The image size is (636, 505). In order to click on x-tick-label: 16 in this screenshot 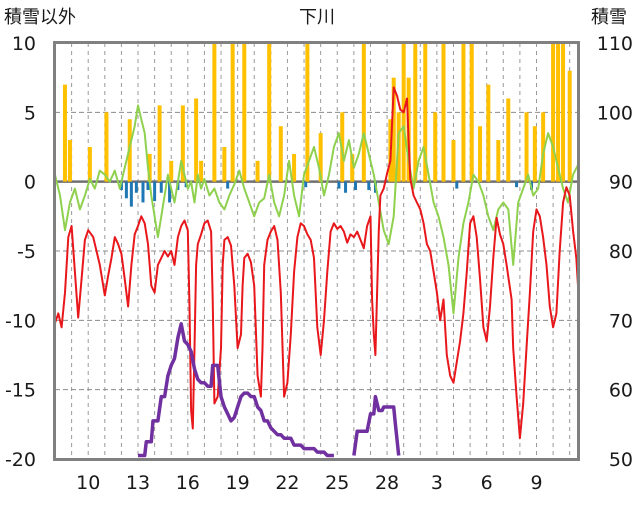, I will do `click(188, 483)`.